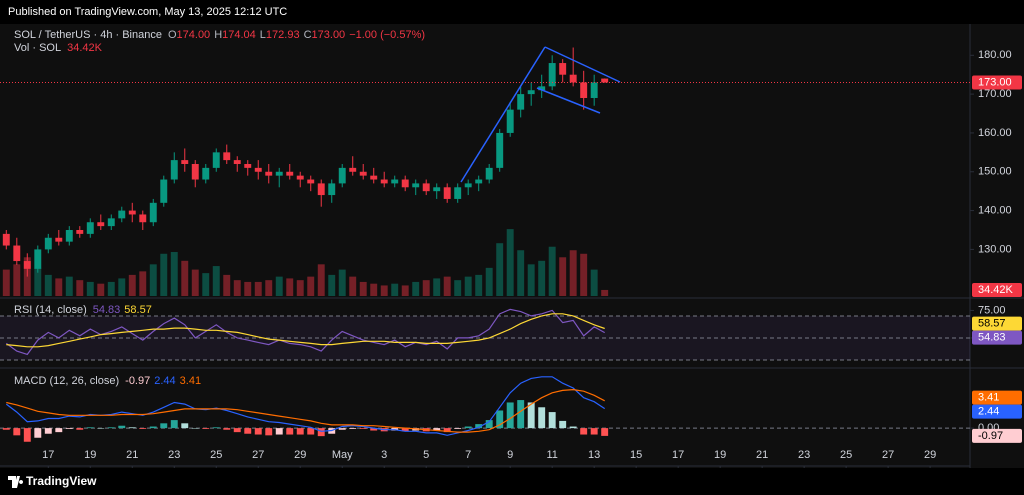 This screenshot has width=1024, height=495. Describe the element at coordinates (992, 323) in the screenshot. I see `last-value-label: 58.57` at that location.